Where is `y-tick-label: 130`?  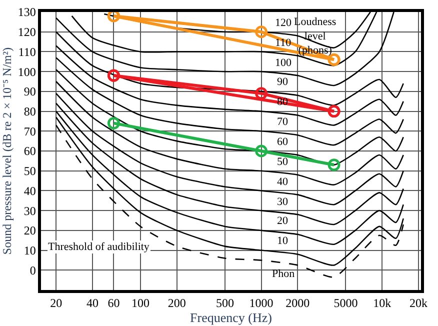
y-tick-label: 130 is located at coordinates (27, 12).